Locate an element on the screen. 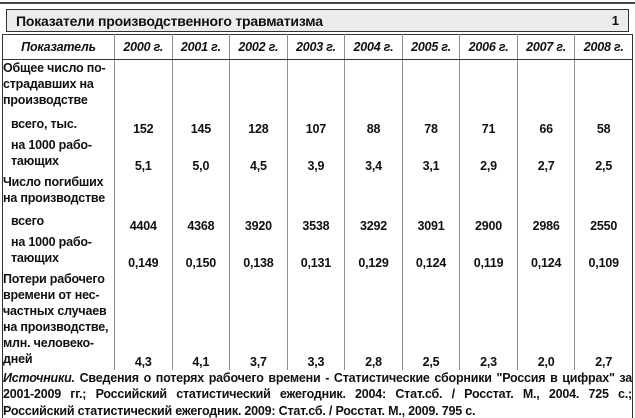 The height and width of the screenshot is (418, 635). cell-value: 88 is located at coordinates (373, 123).